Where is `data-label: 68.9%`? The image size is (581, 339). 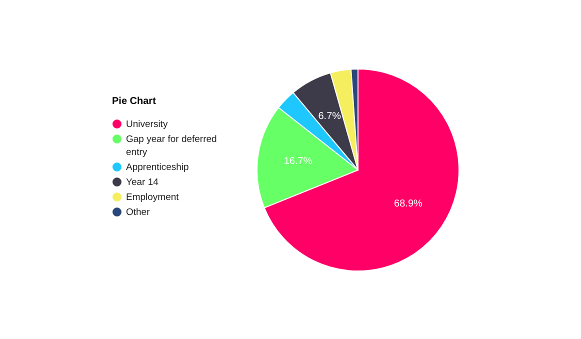 data-label: 68.9% is located at coordinates (408, 204).